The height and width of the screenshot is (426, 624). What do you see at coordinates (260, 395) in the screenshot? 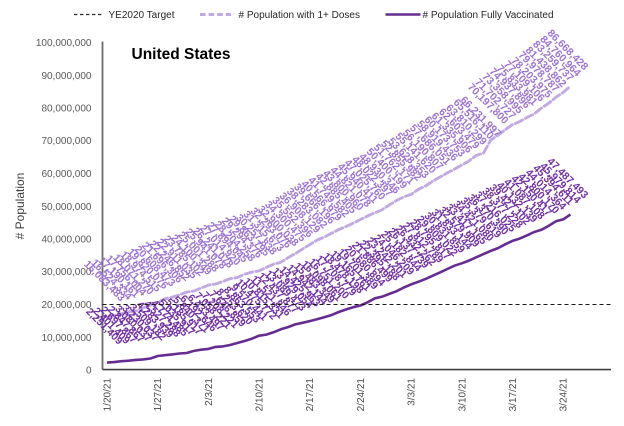
I see `svg-text: 2/10/21` at bounding box center [260, 395].